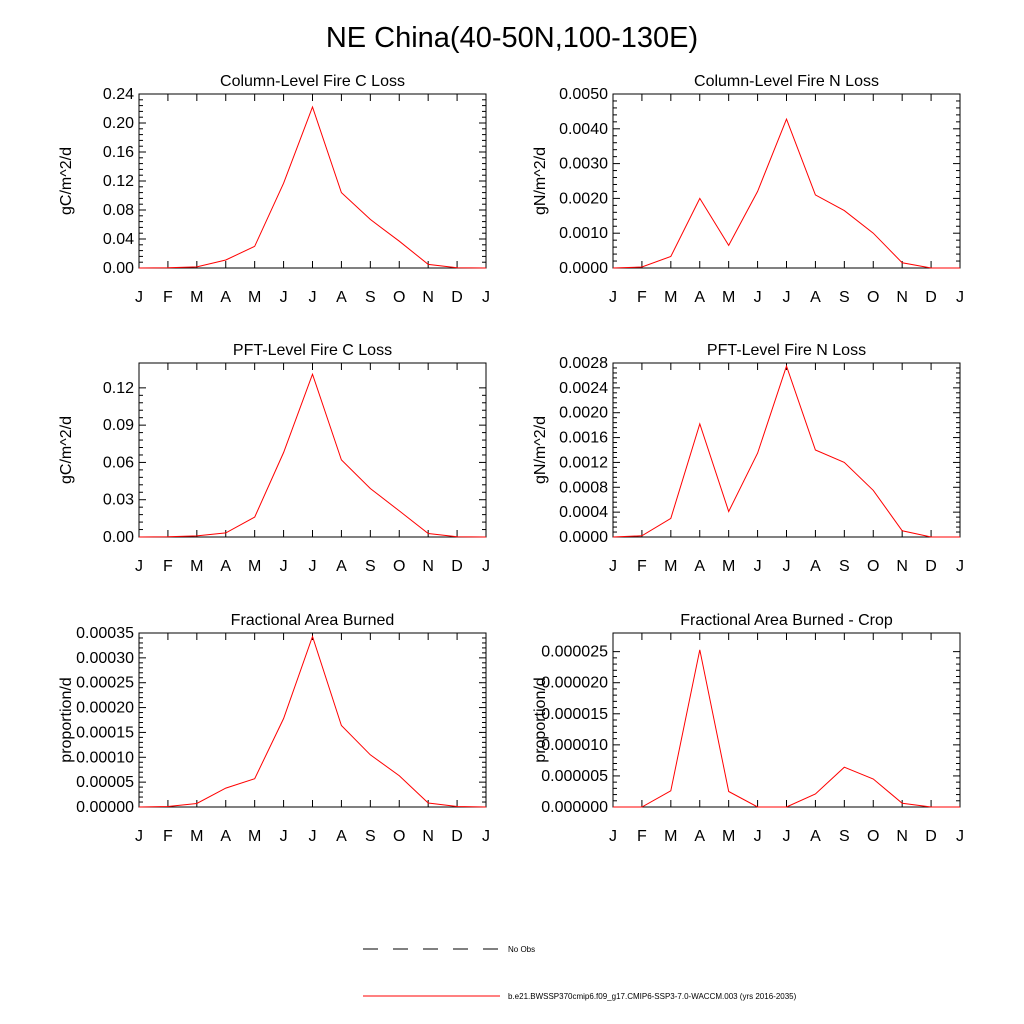  I want to click on panel-title: Column-Level Fire N Loss, so click(786, 81).